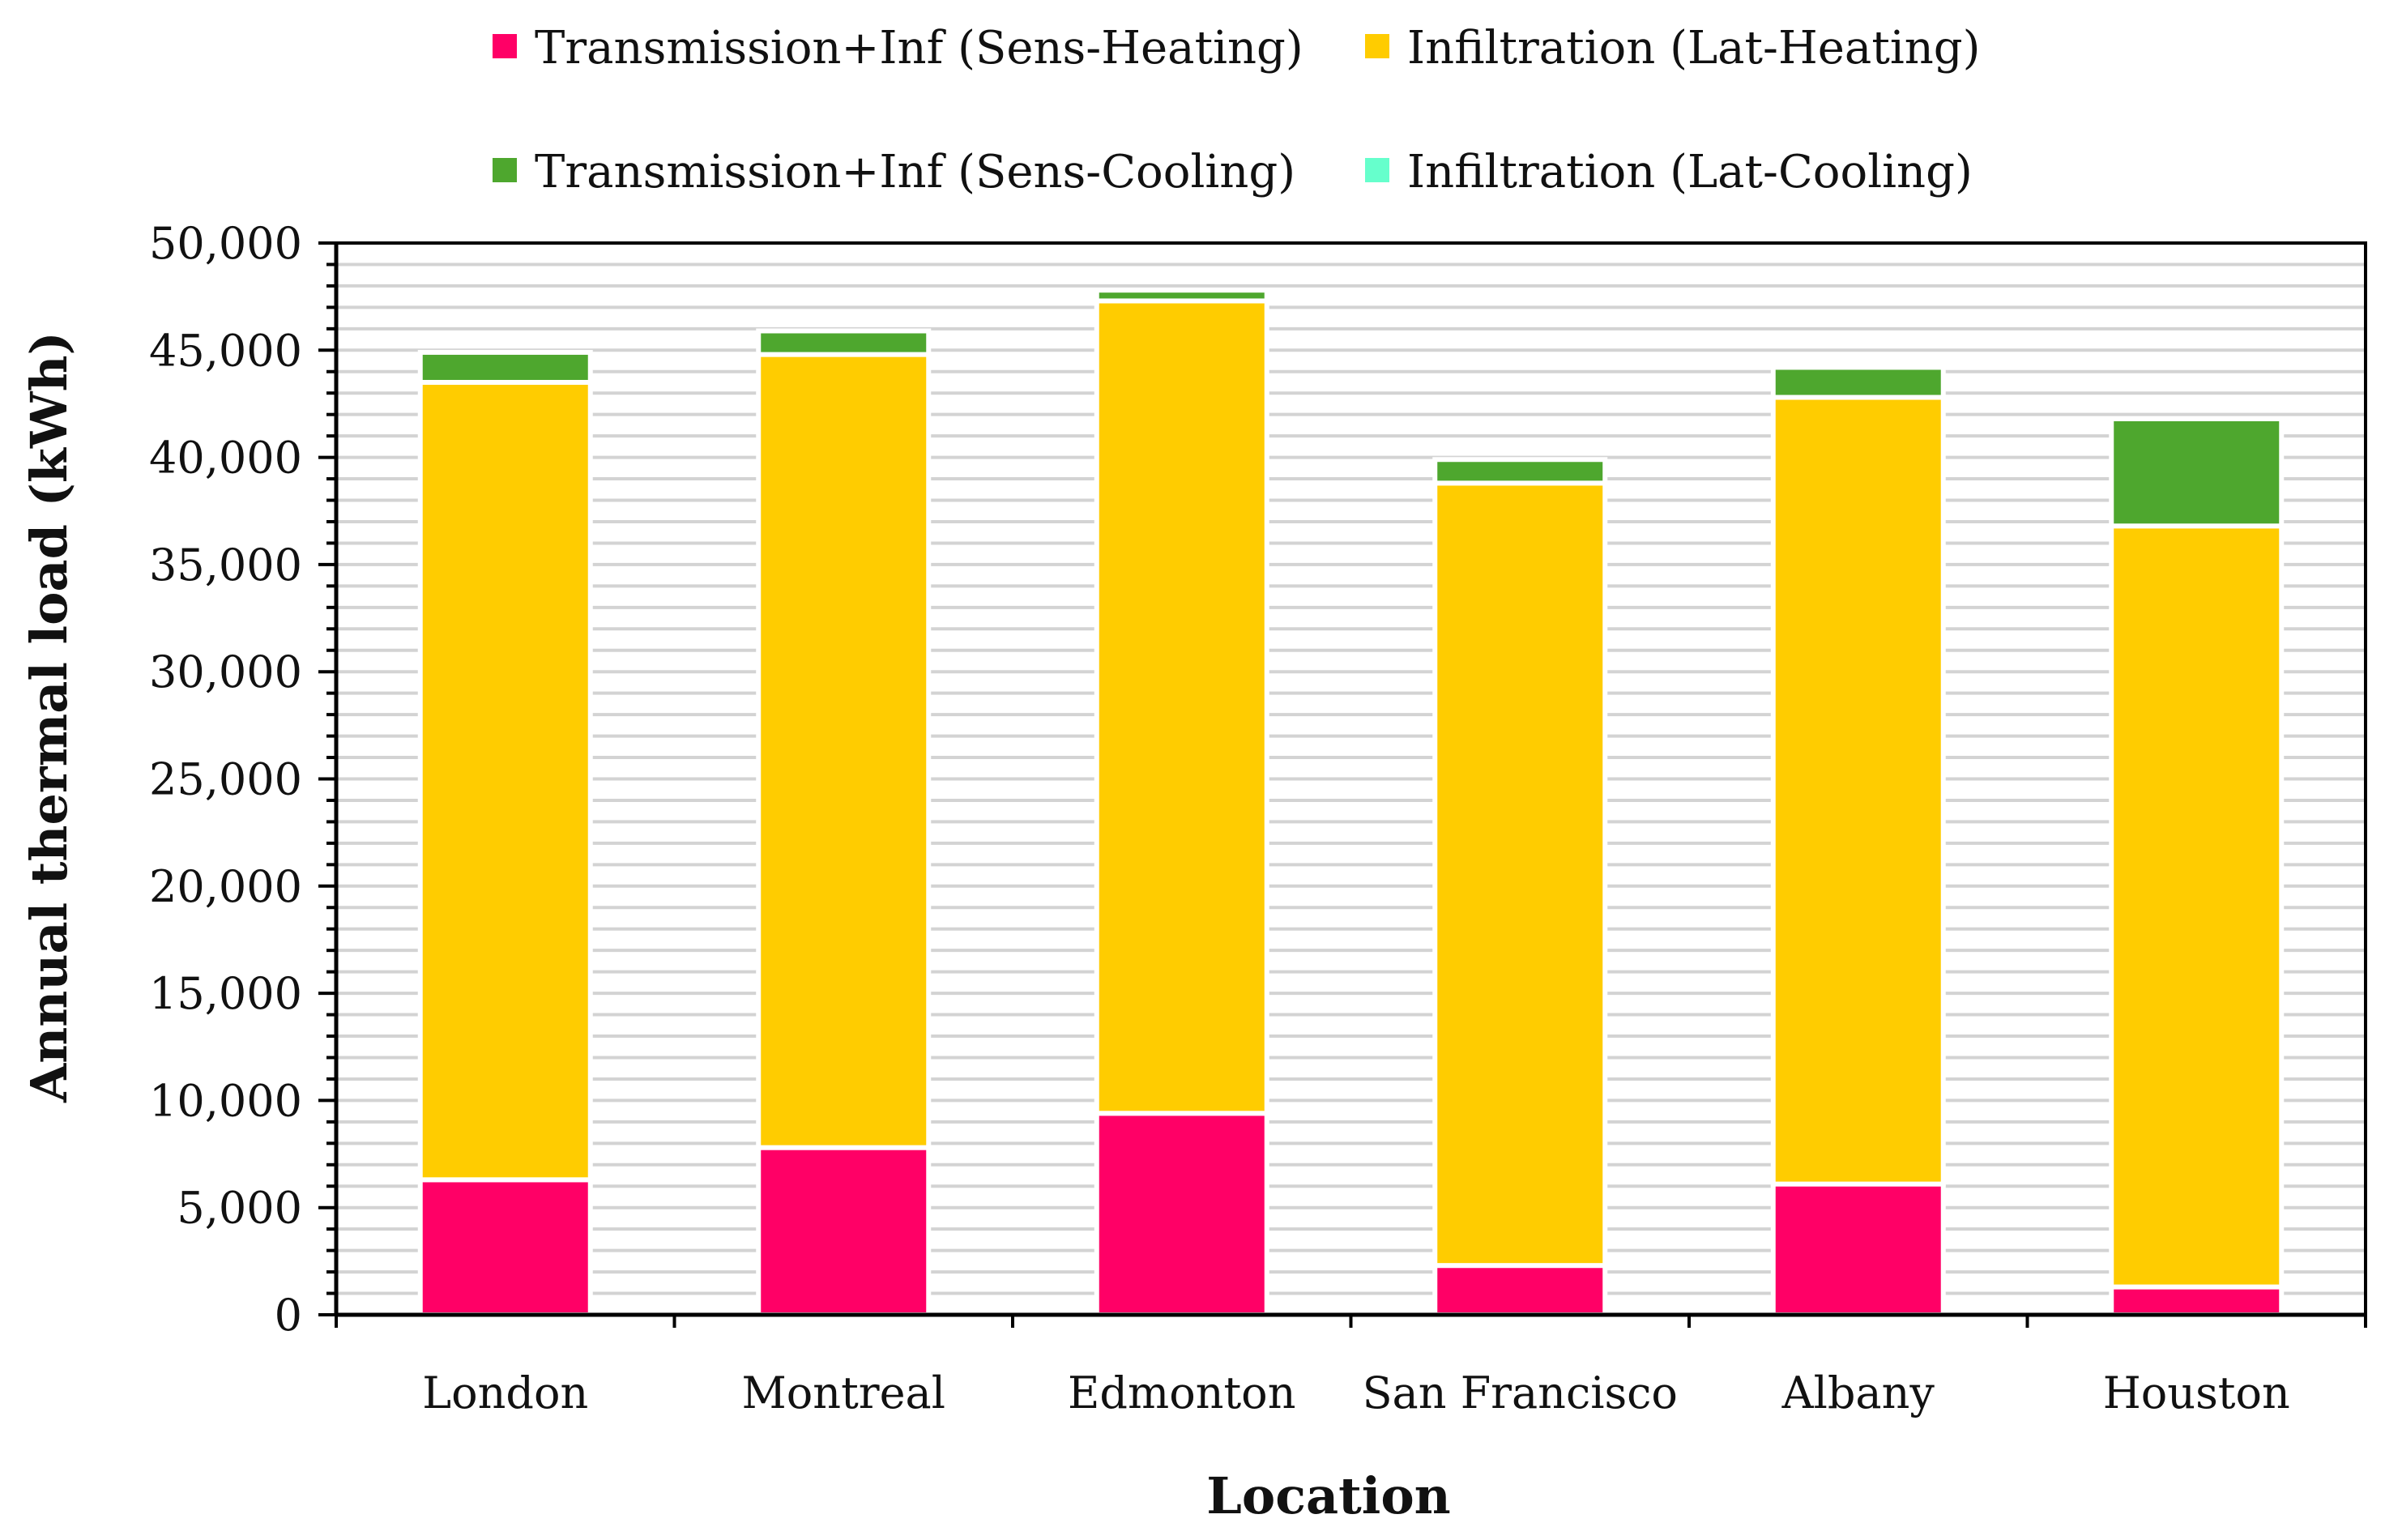  I want to click on x-tick-label: San Francisco, so click(1520, 1392).